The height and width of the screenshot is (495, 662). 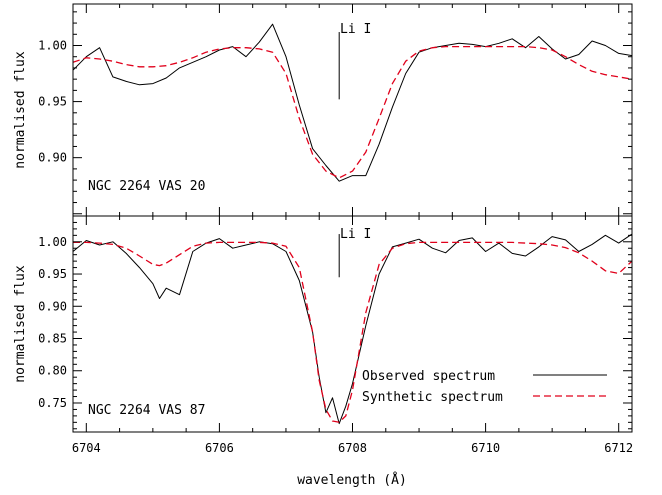 I want to click on top-star-label: NGC 2264 VAS 20, so click(x=146, y=186).